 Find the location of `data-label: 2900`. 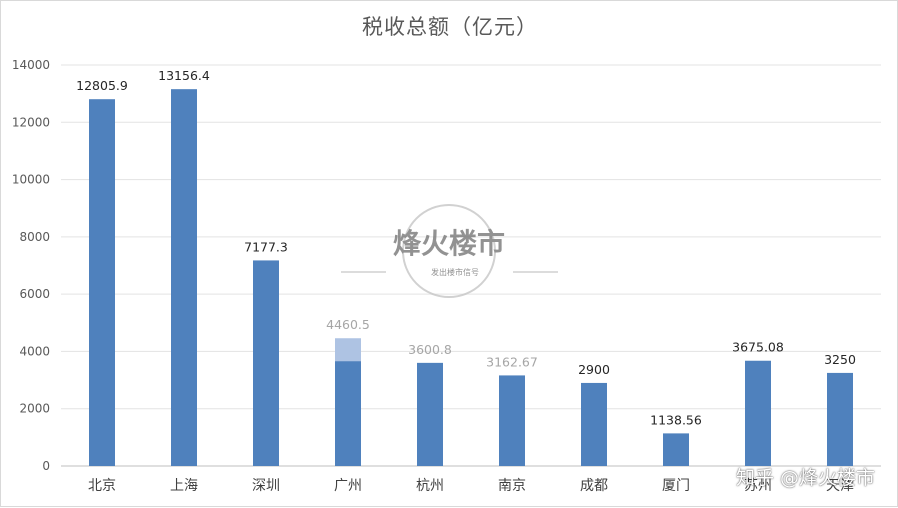

data-label: 2900 is located at coordinates (594, 369).